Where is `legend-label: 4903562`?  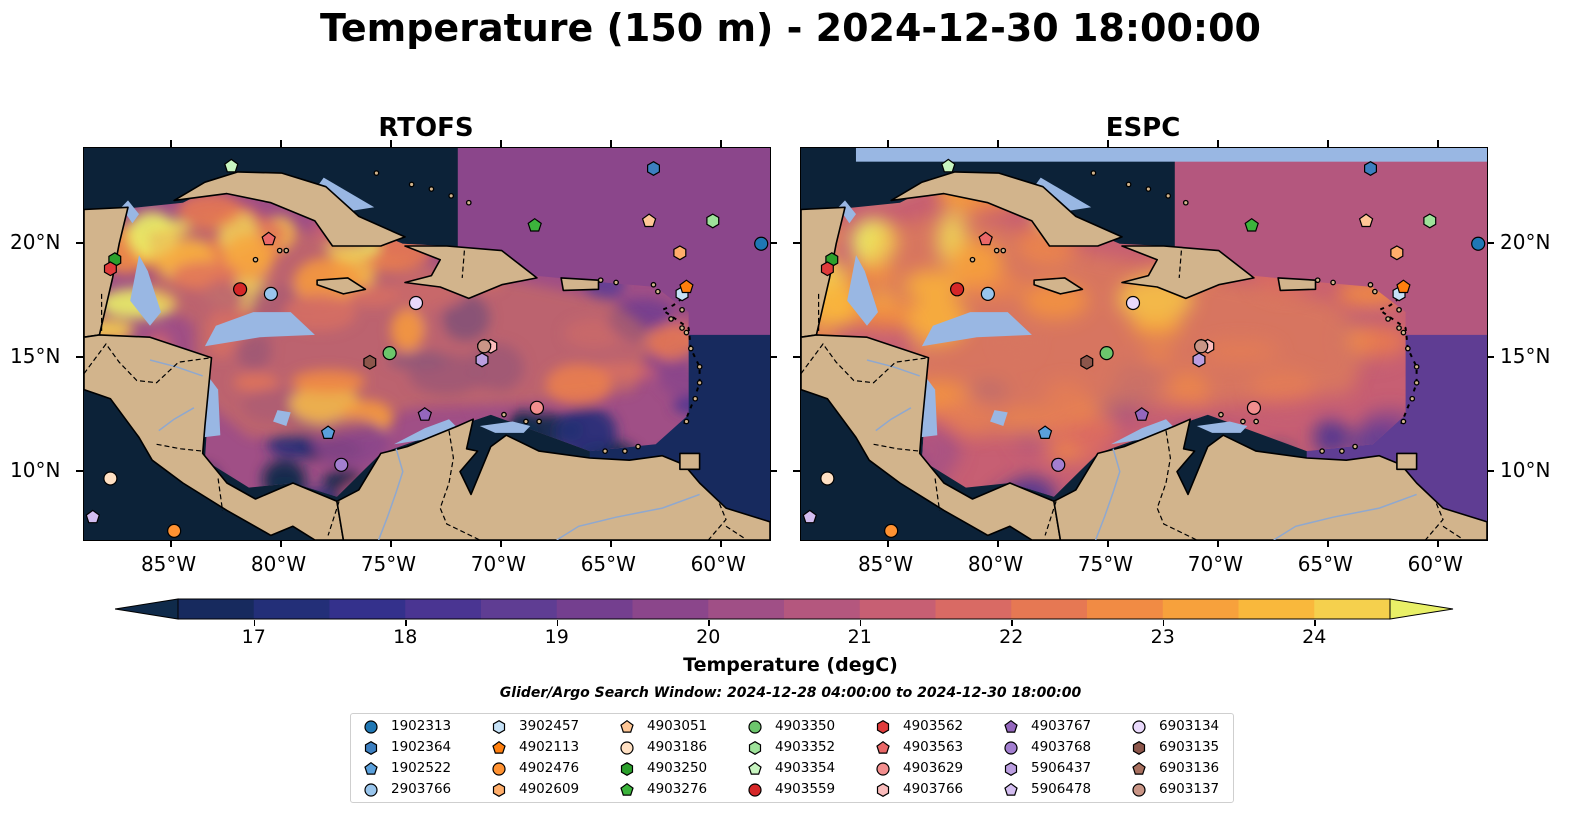
legend-label: 4903562 is located at coordinates (933, 726).